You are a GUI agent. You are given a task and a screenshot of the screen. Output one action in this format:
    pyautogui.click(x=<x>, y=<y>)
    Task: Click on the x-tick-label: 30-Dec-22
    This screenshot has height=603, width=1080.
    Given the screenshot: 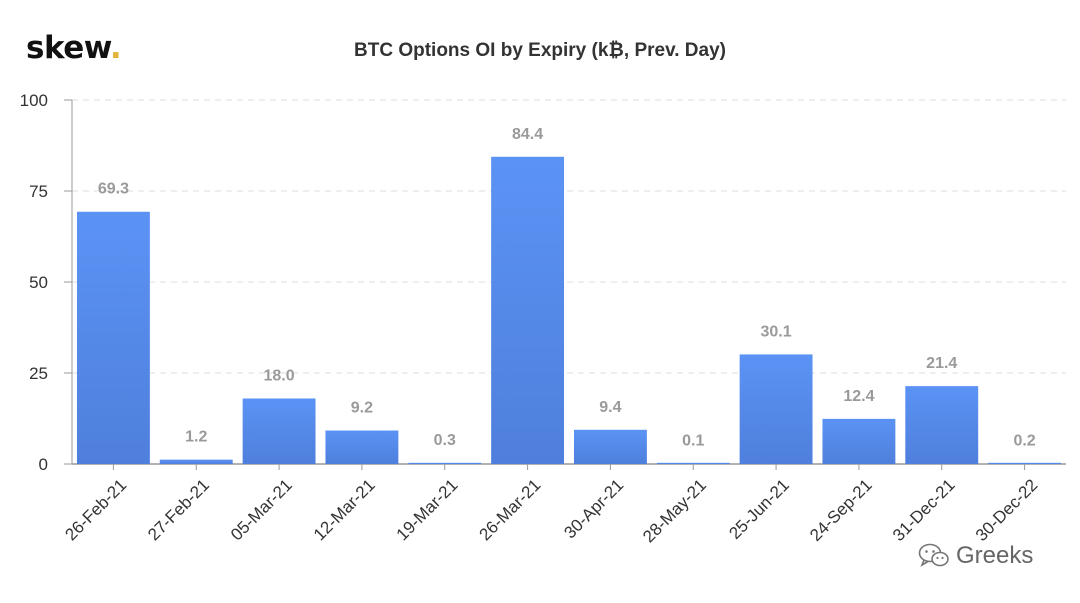 What is the action you would take?
    pyautogui.click(x=1007, y=510)
    